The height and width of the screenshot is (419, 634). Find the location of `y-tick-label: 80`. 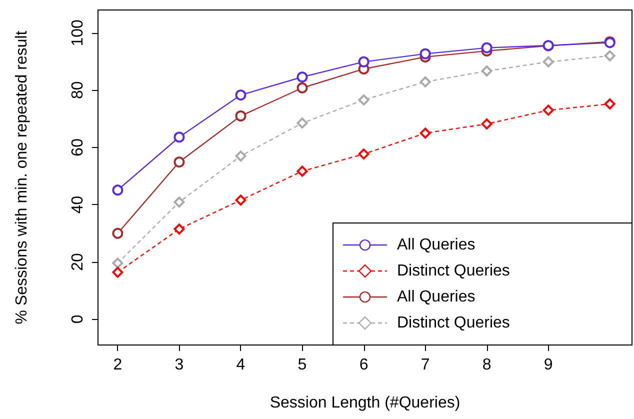

y-tick-label: 80 is located at coordinates (78, 90).